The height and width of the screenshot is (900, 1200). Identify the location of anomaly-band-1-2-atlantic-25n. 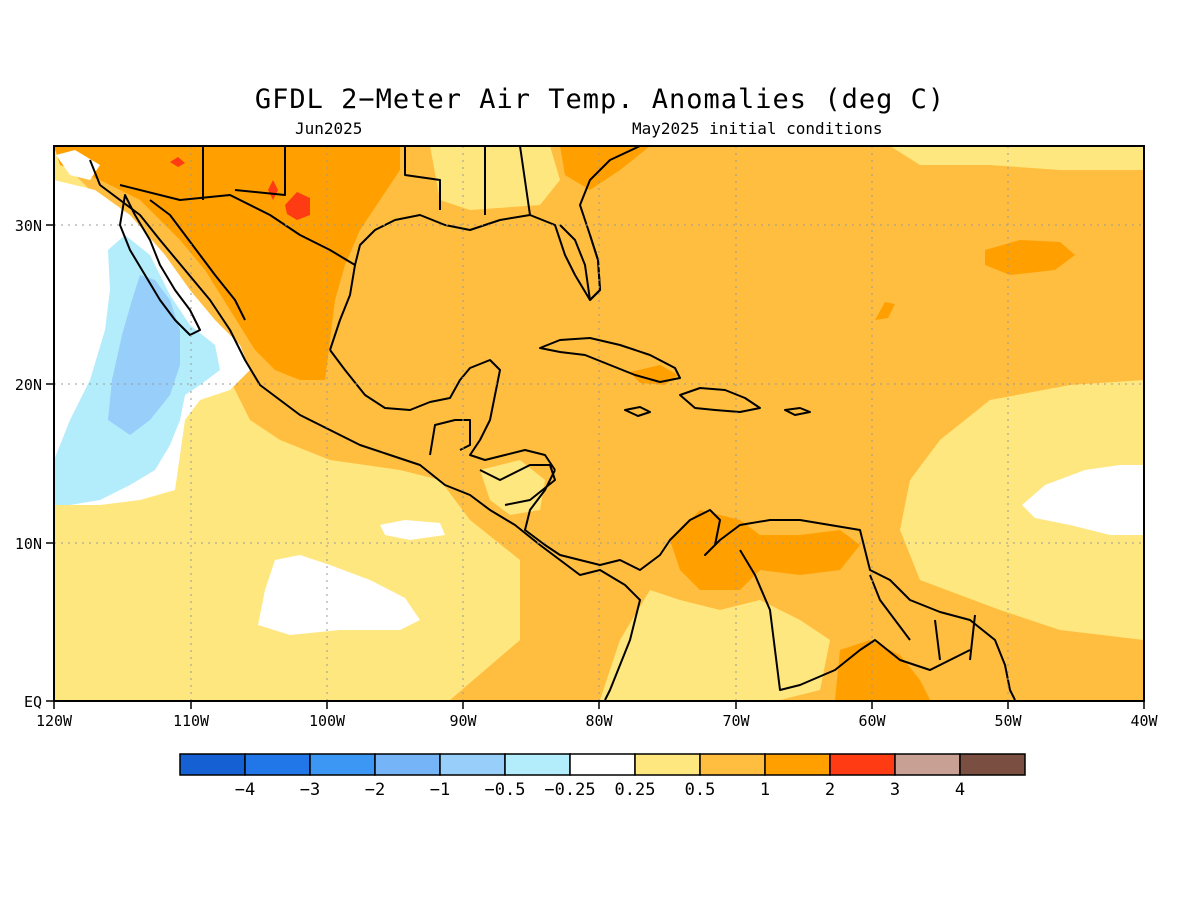
(885, 311).